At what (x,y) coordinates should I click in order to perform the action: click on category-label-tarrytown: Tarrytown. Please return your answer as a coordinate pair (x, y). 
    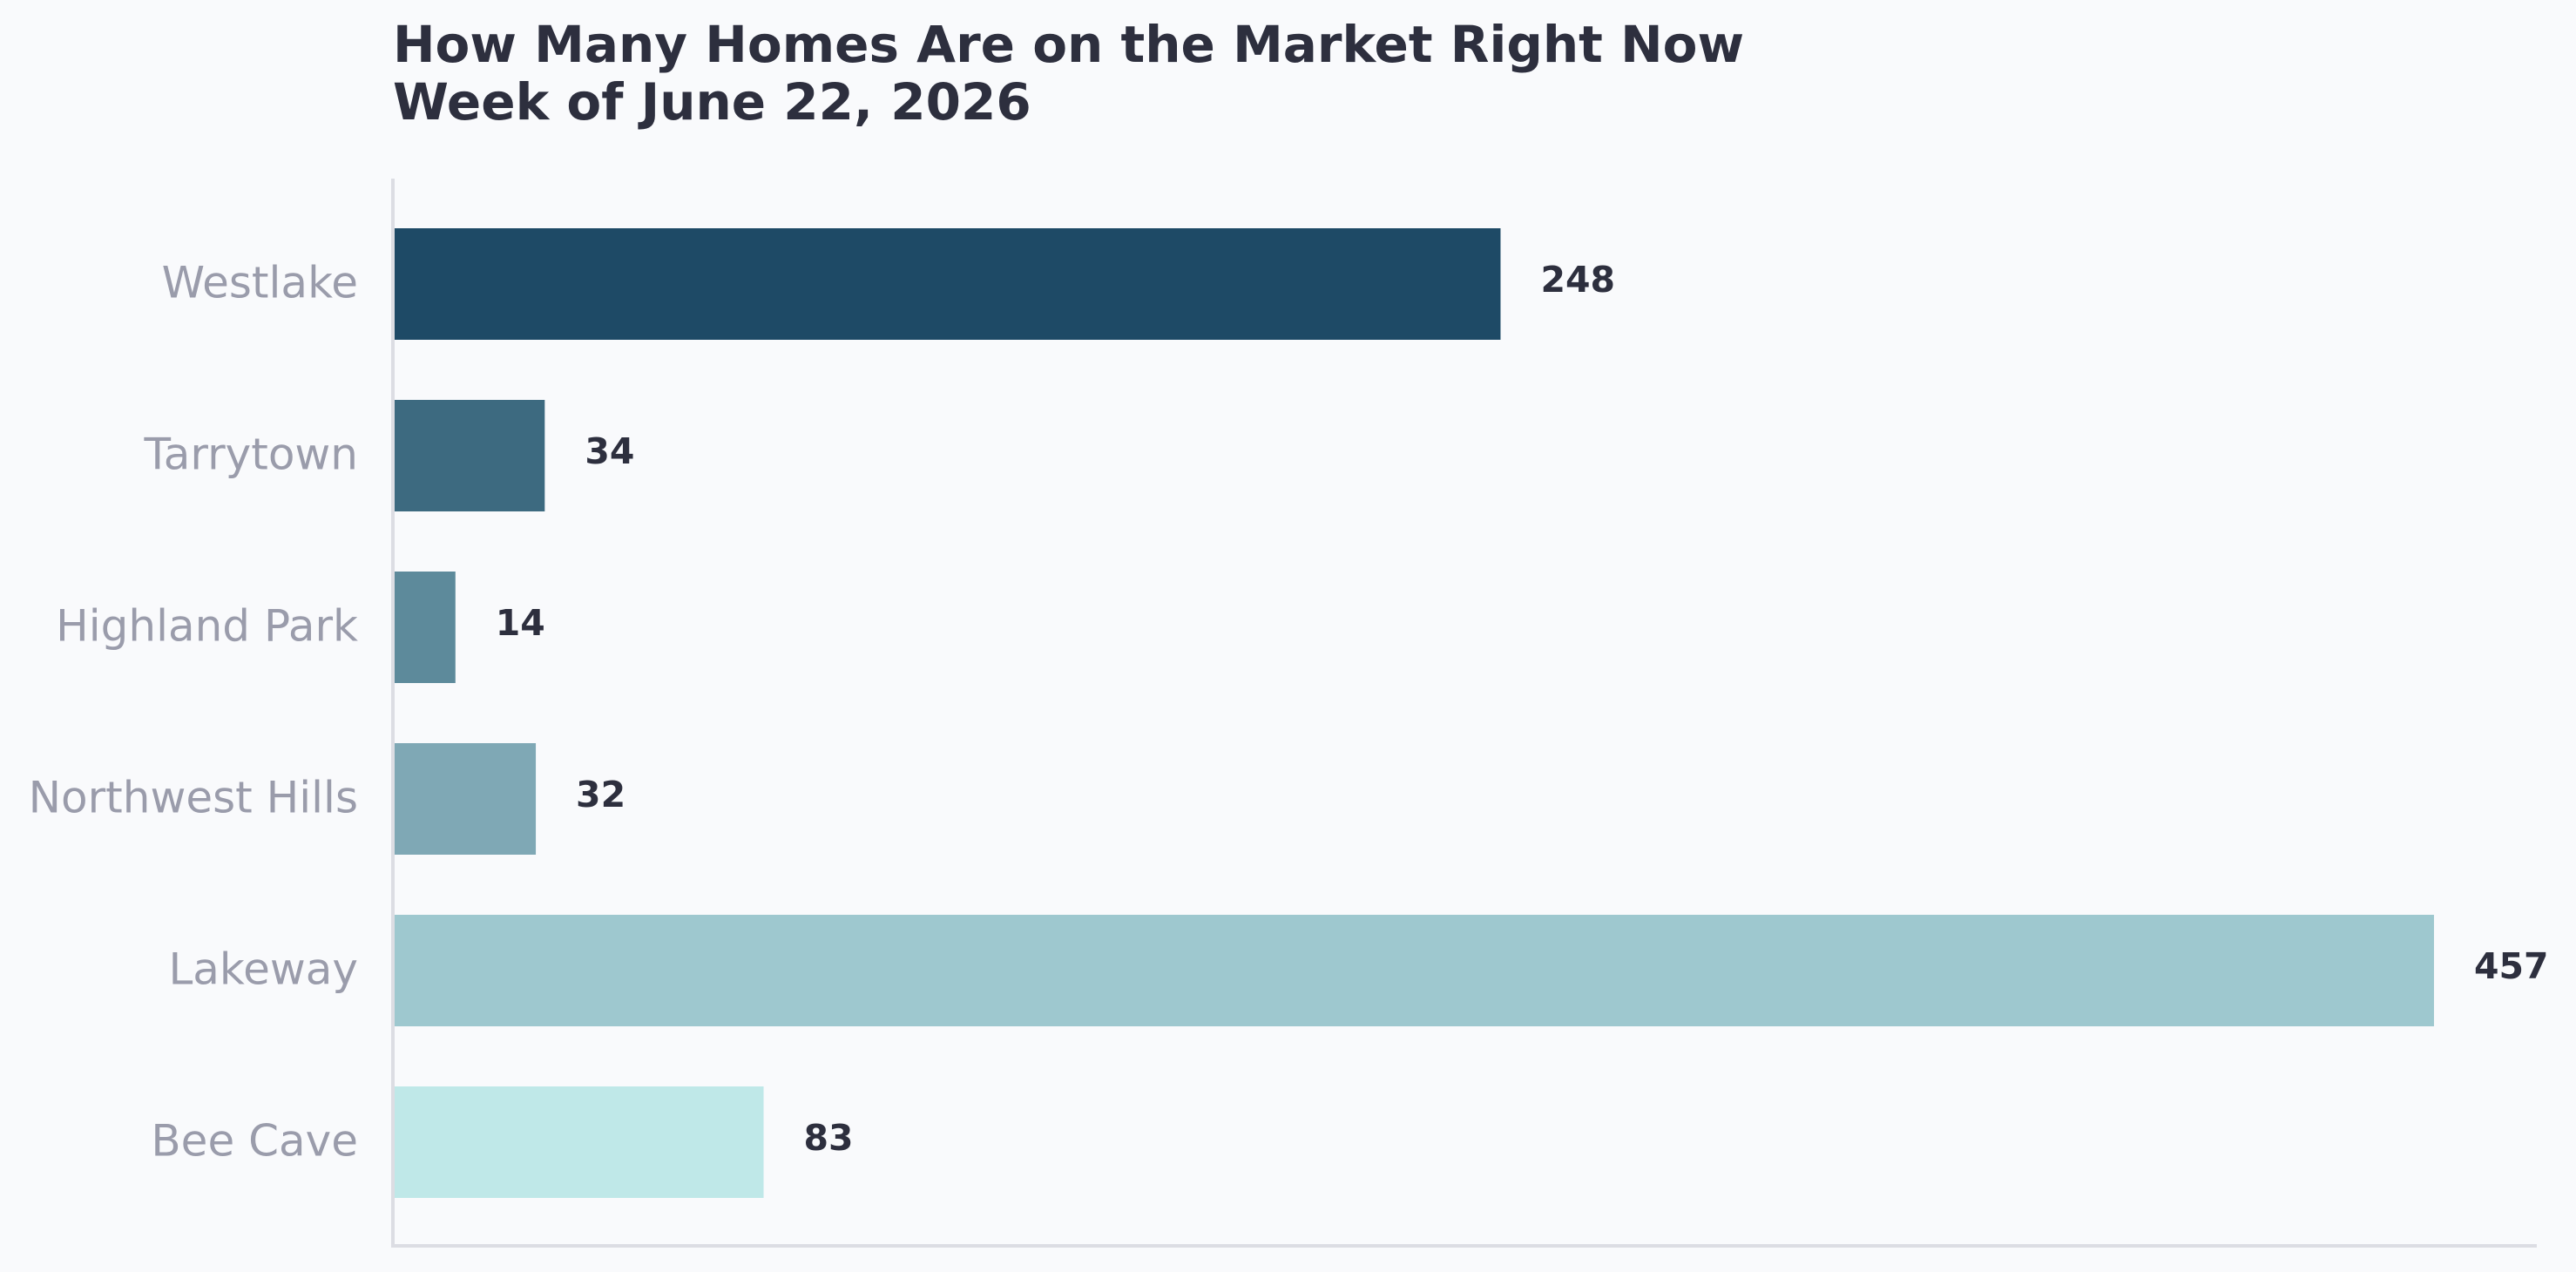
    Looking at the image, I should click on (250, 455).